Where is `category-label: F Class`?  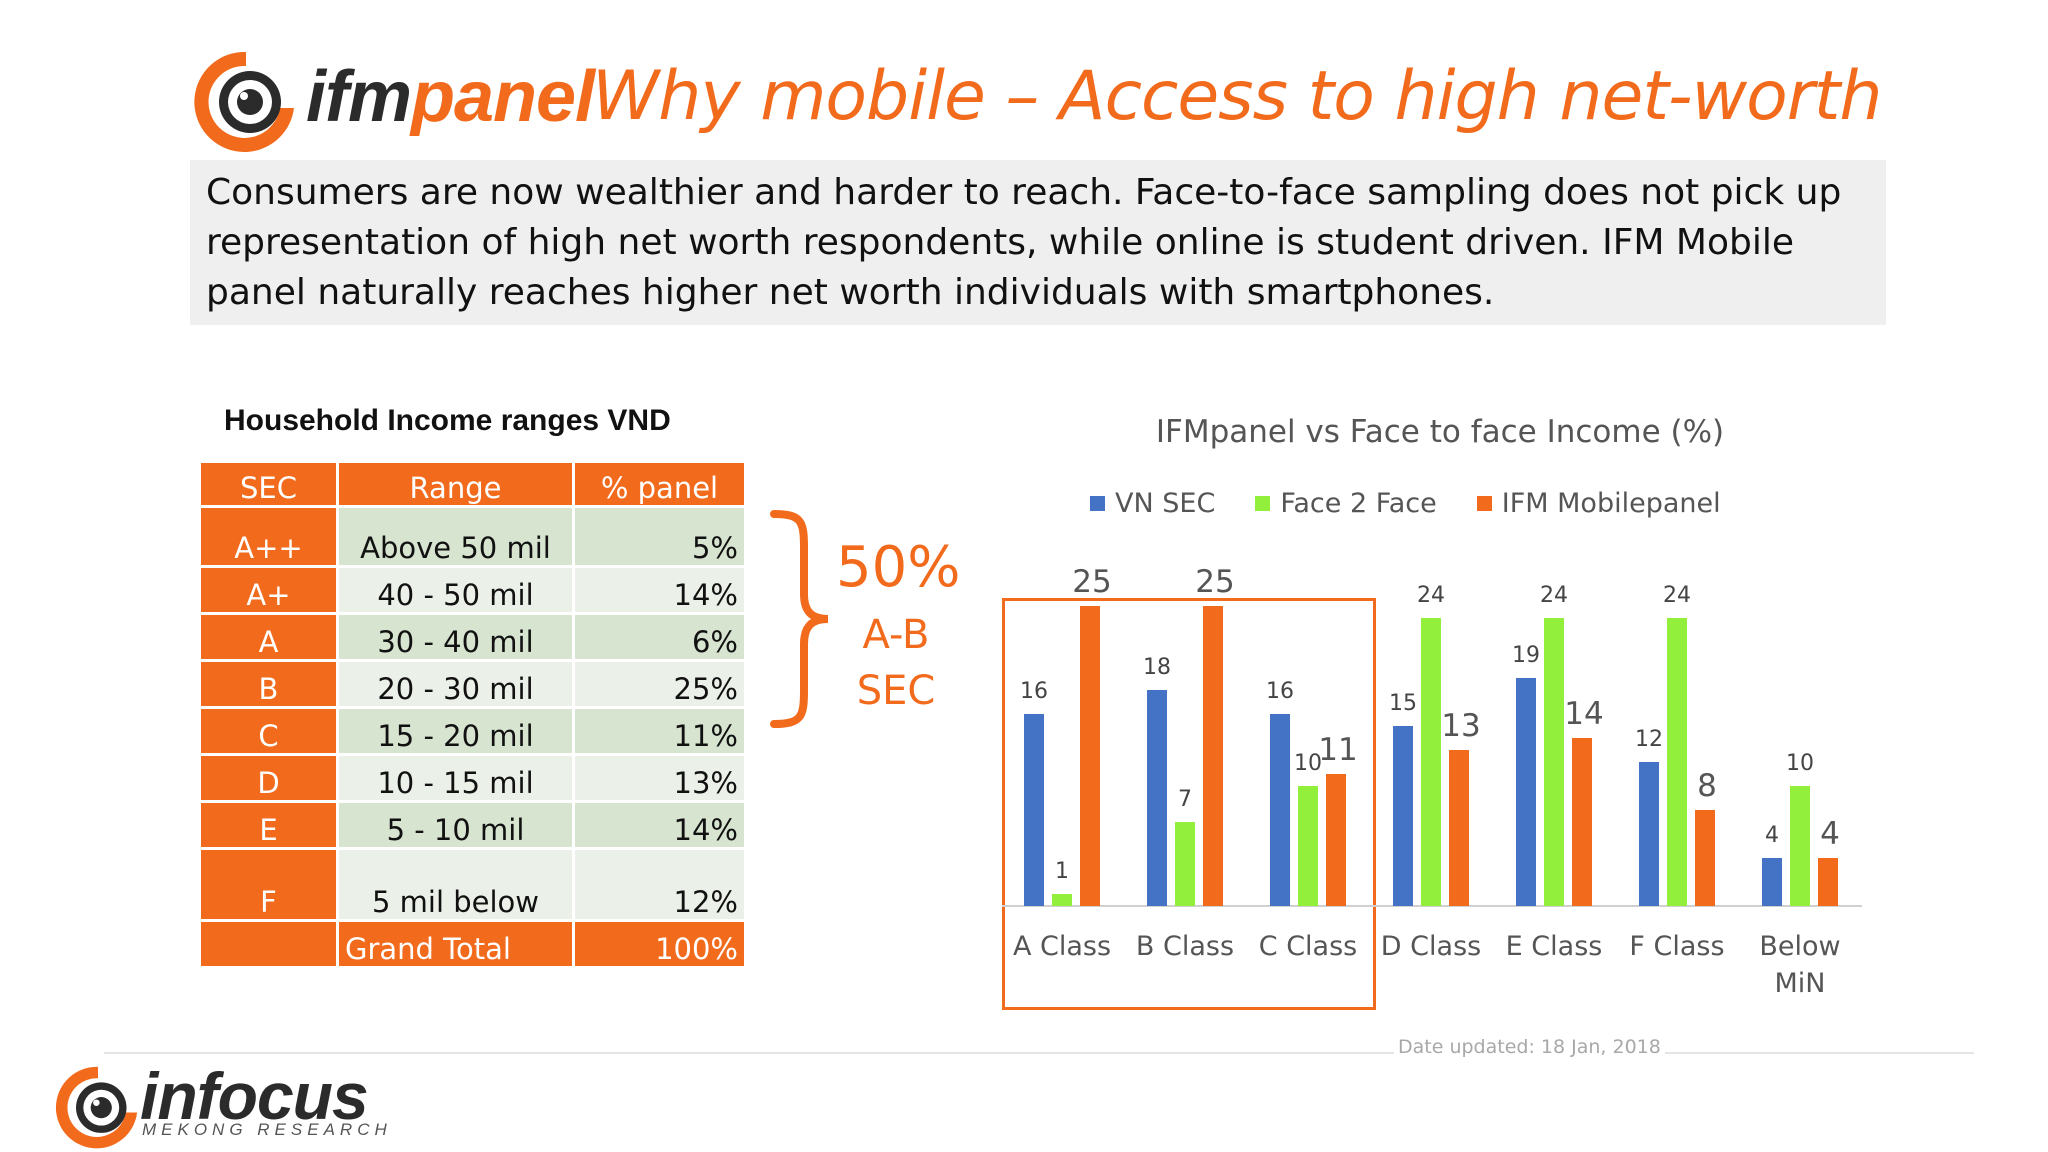 category-label: F Class is located at coordinates (1676, 946).